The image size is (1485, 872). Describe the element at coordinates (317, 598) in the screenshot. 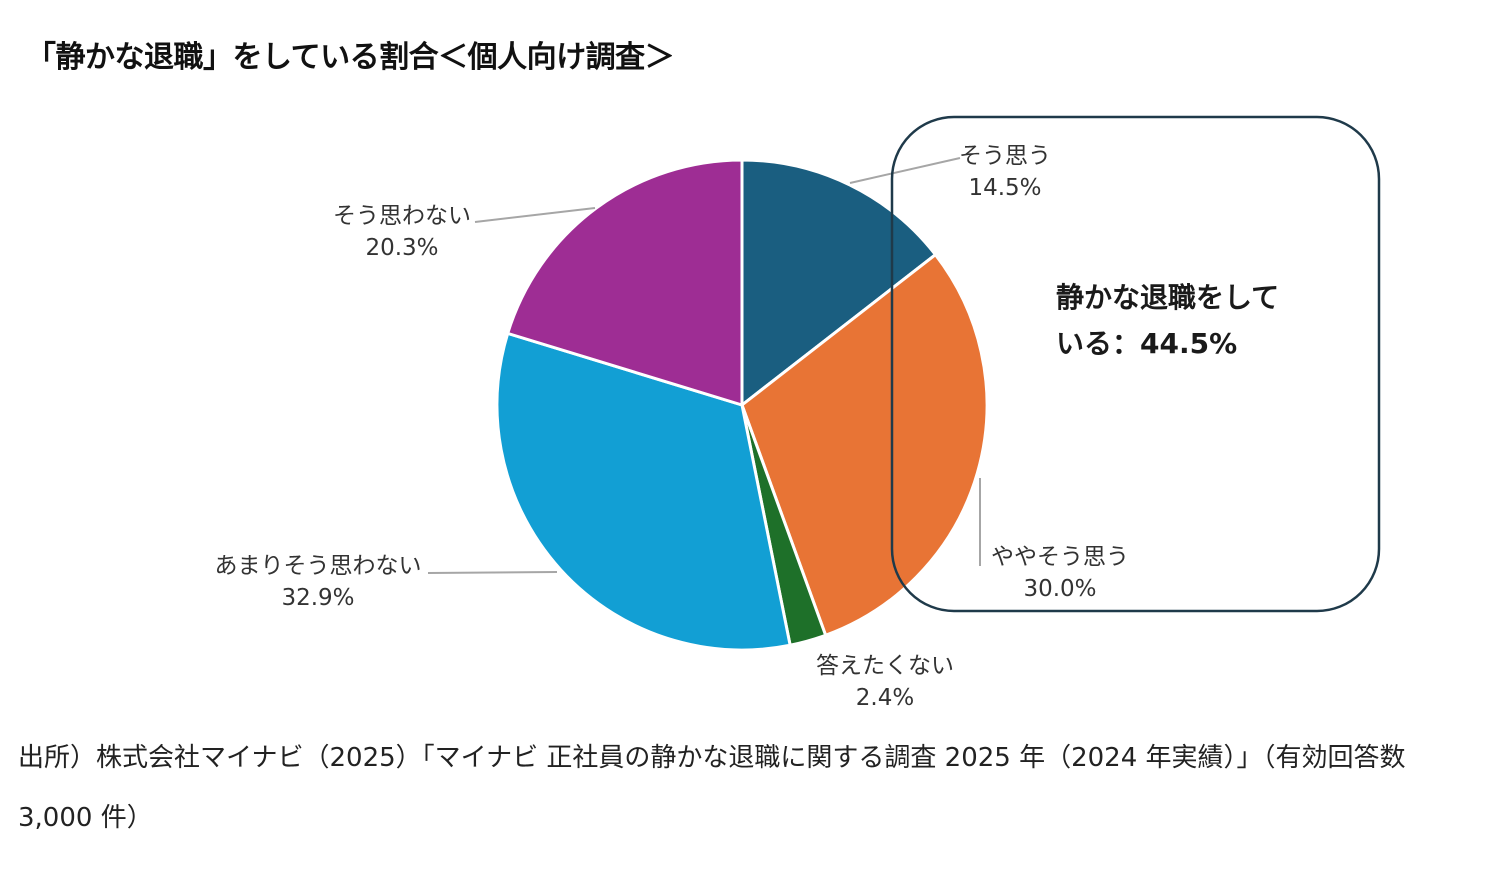

I see `slice-value-label: 32.9%` at that location.